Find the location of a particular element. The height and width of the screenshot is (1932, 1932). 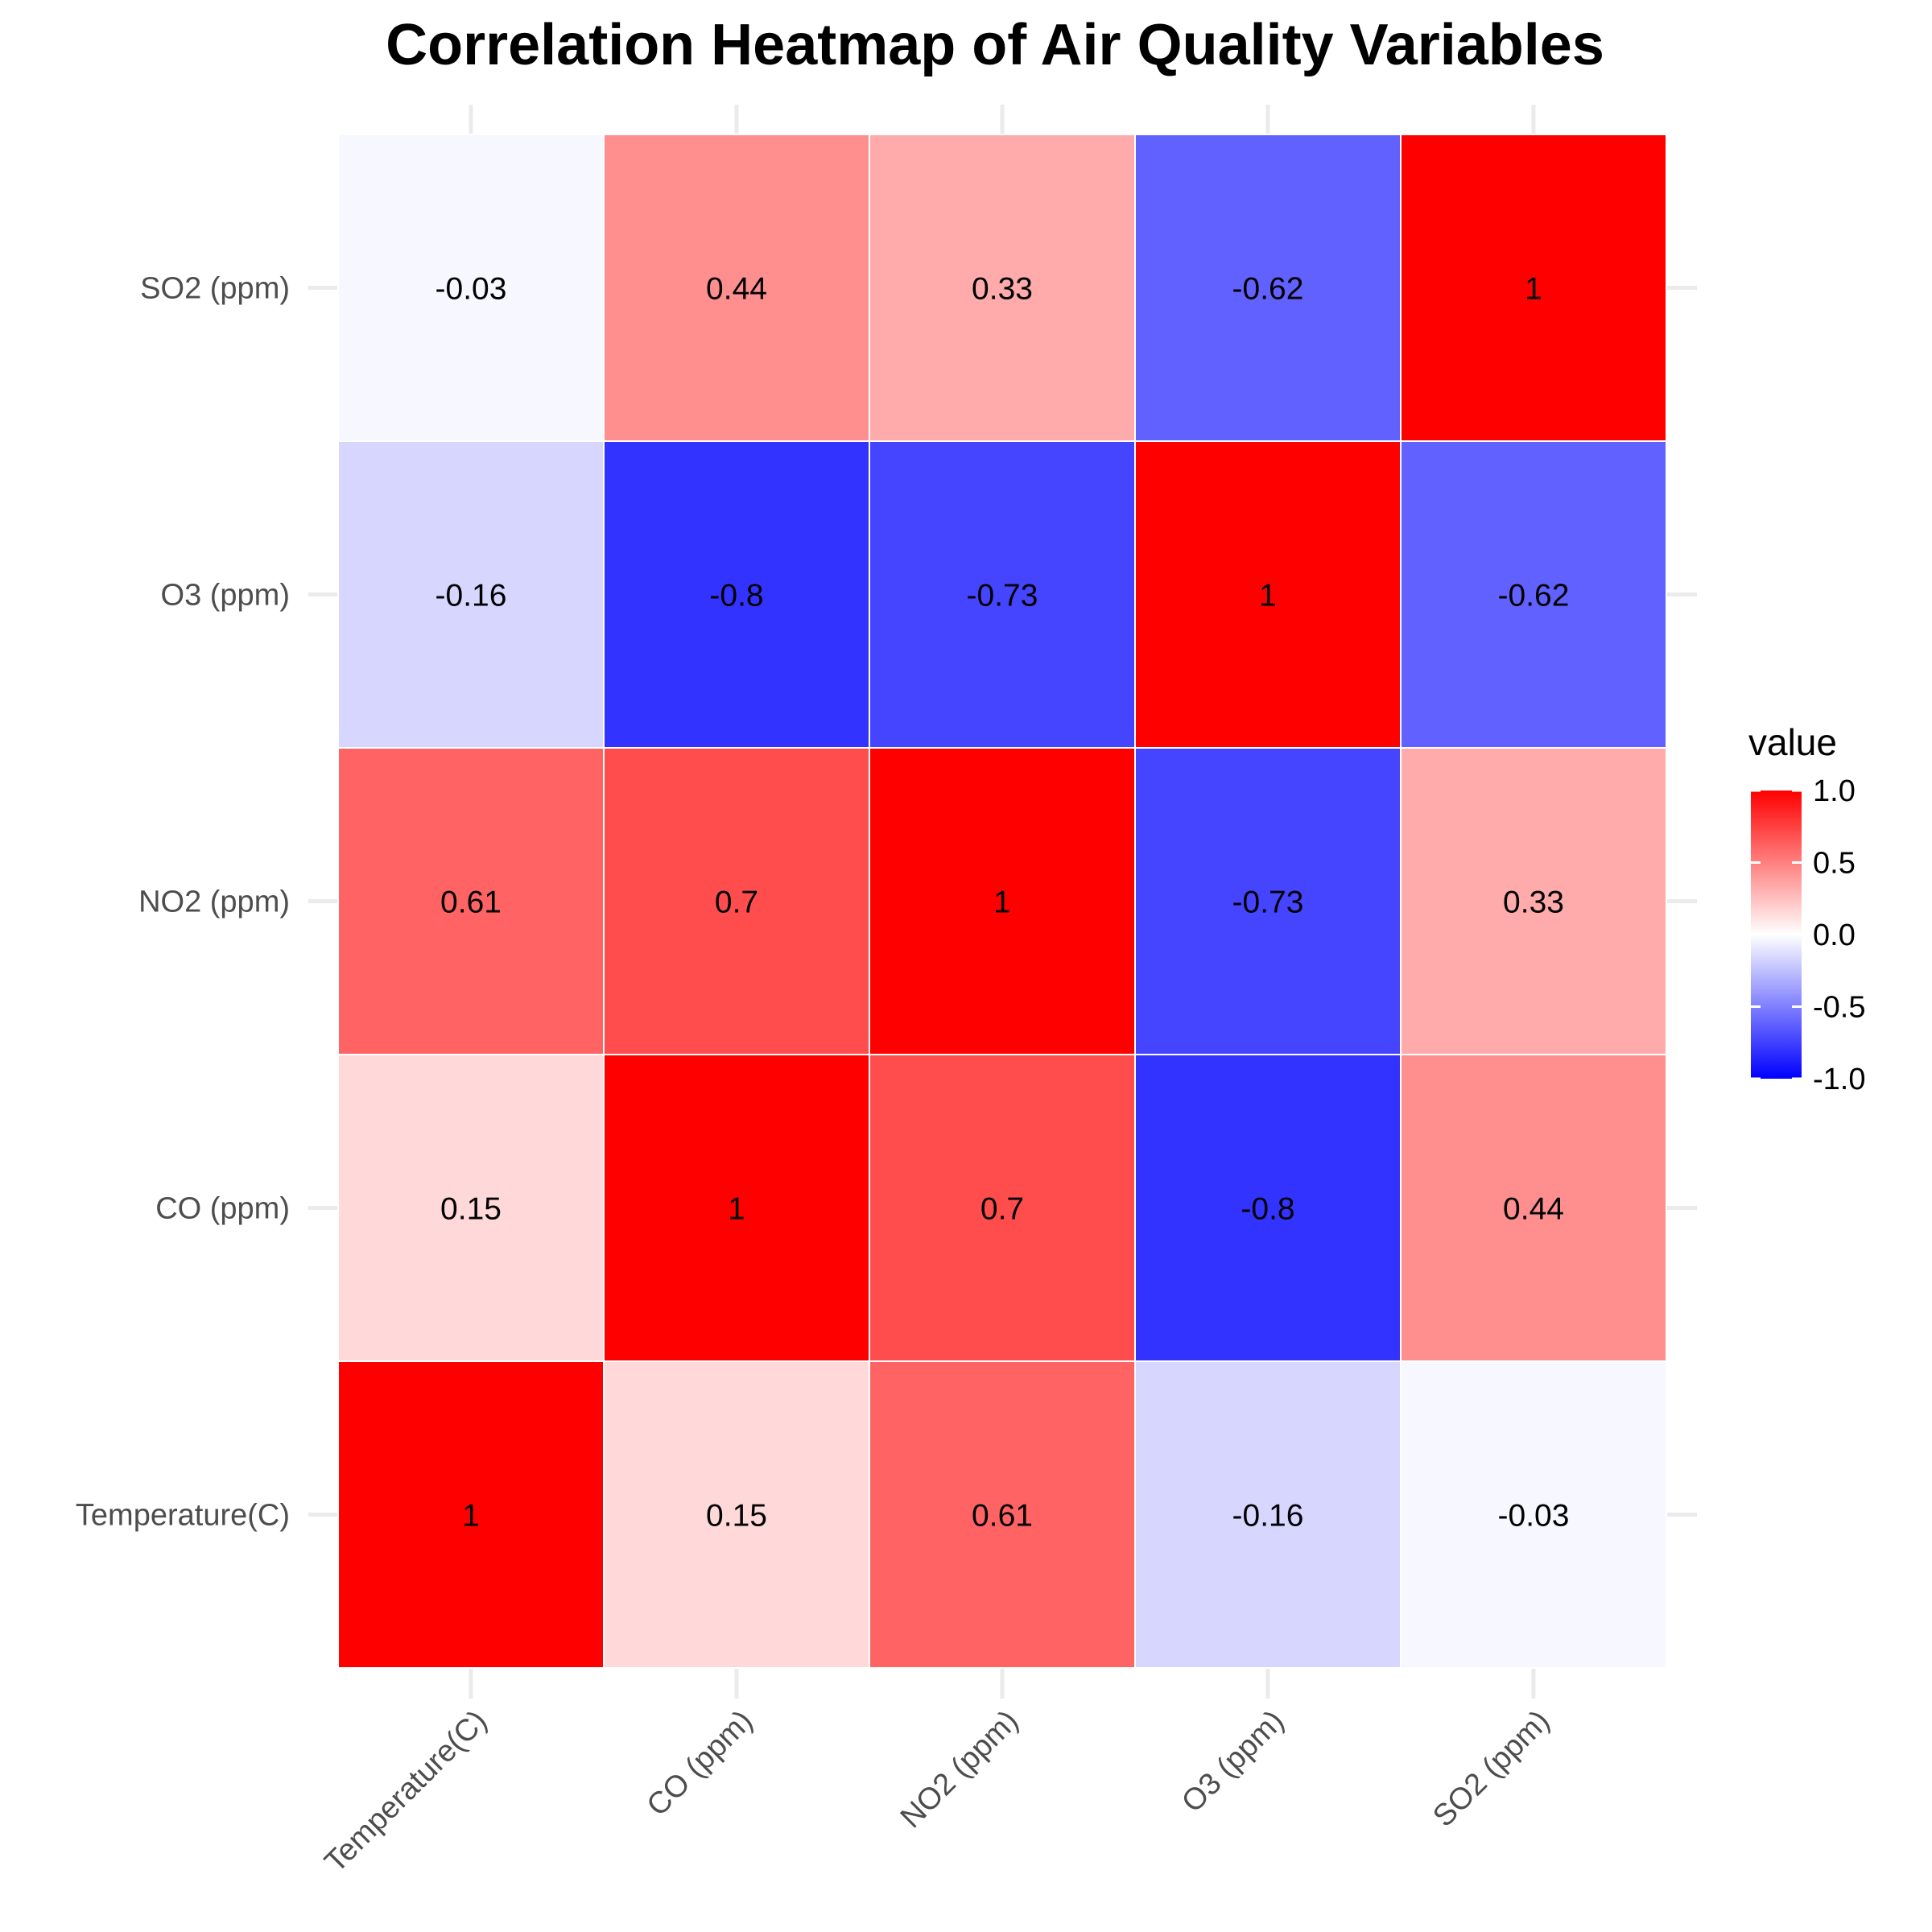

cell-label-temperature-c-so2-ppm: -0.03 is located at coordinates (471, 289).